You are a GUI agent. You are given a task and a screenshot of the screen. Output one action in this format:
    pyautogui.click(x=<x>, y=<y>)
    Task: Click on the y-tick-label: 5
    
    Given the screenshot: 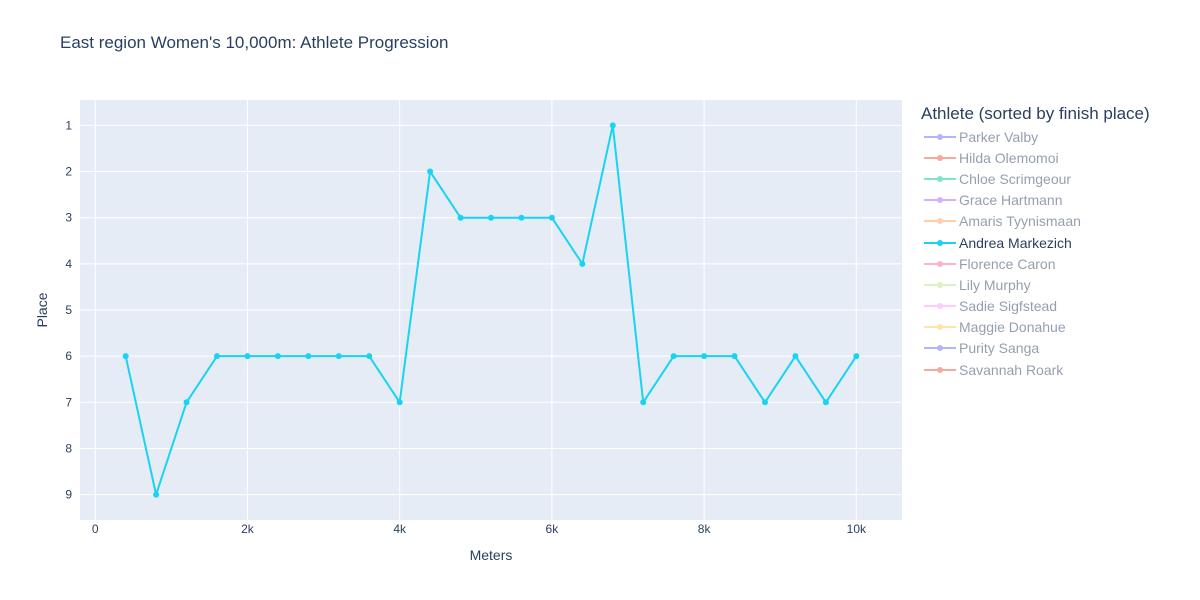 What is the action you would take?
    pyautogui.click(x=68, y=310)
    